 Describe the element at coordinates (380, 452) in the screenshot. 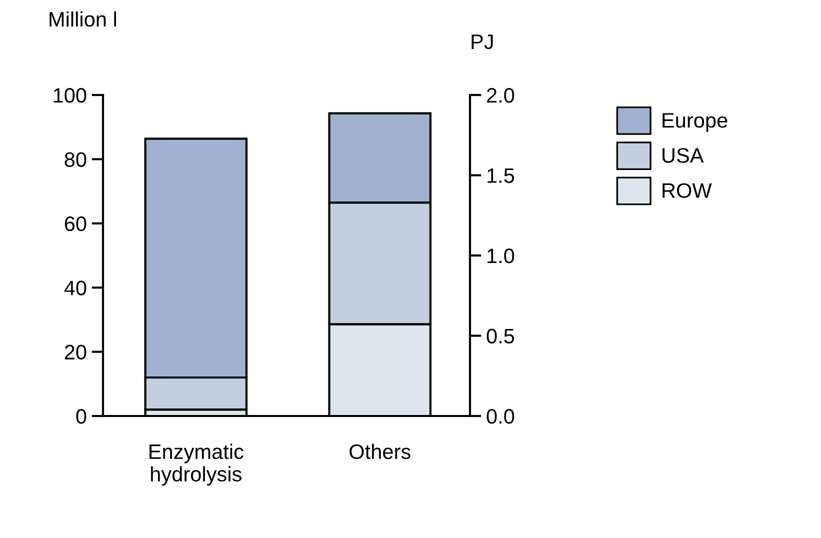

I see `x-tick-label: Others` at that location.